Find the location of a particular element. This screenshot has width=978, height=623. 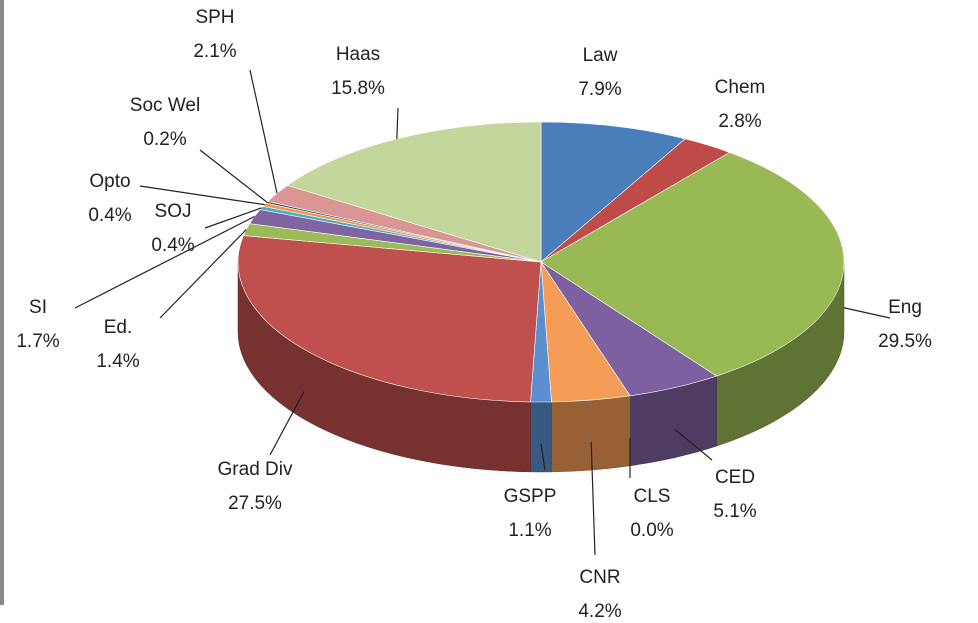

value-label: 4.2% is located at coordinates (599, 611).